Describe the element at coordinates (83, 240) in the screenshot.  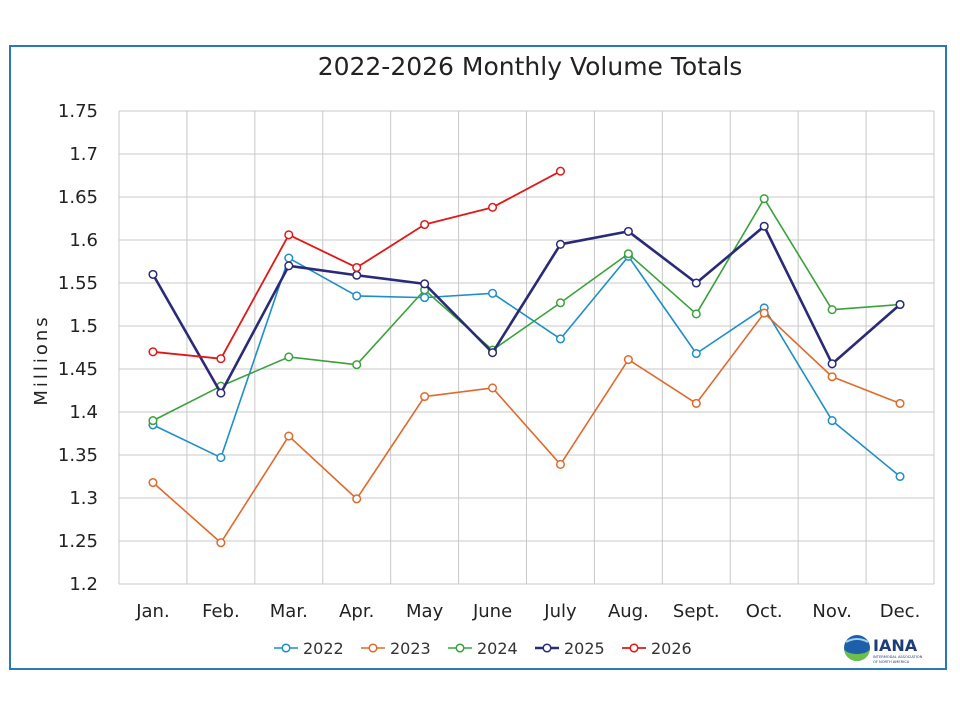
I see `y-tick-label: 1.6` at that location.